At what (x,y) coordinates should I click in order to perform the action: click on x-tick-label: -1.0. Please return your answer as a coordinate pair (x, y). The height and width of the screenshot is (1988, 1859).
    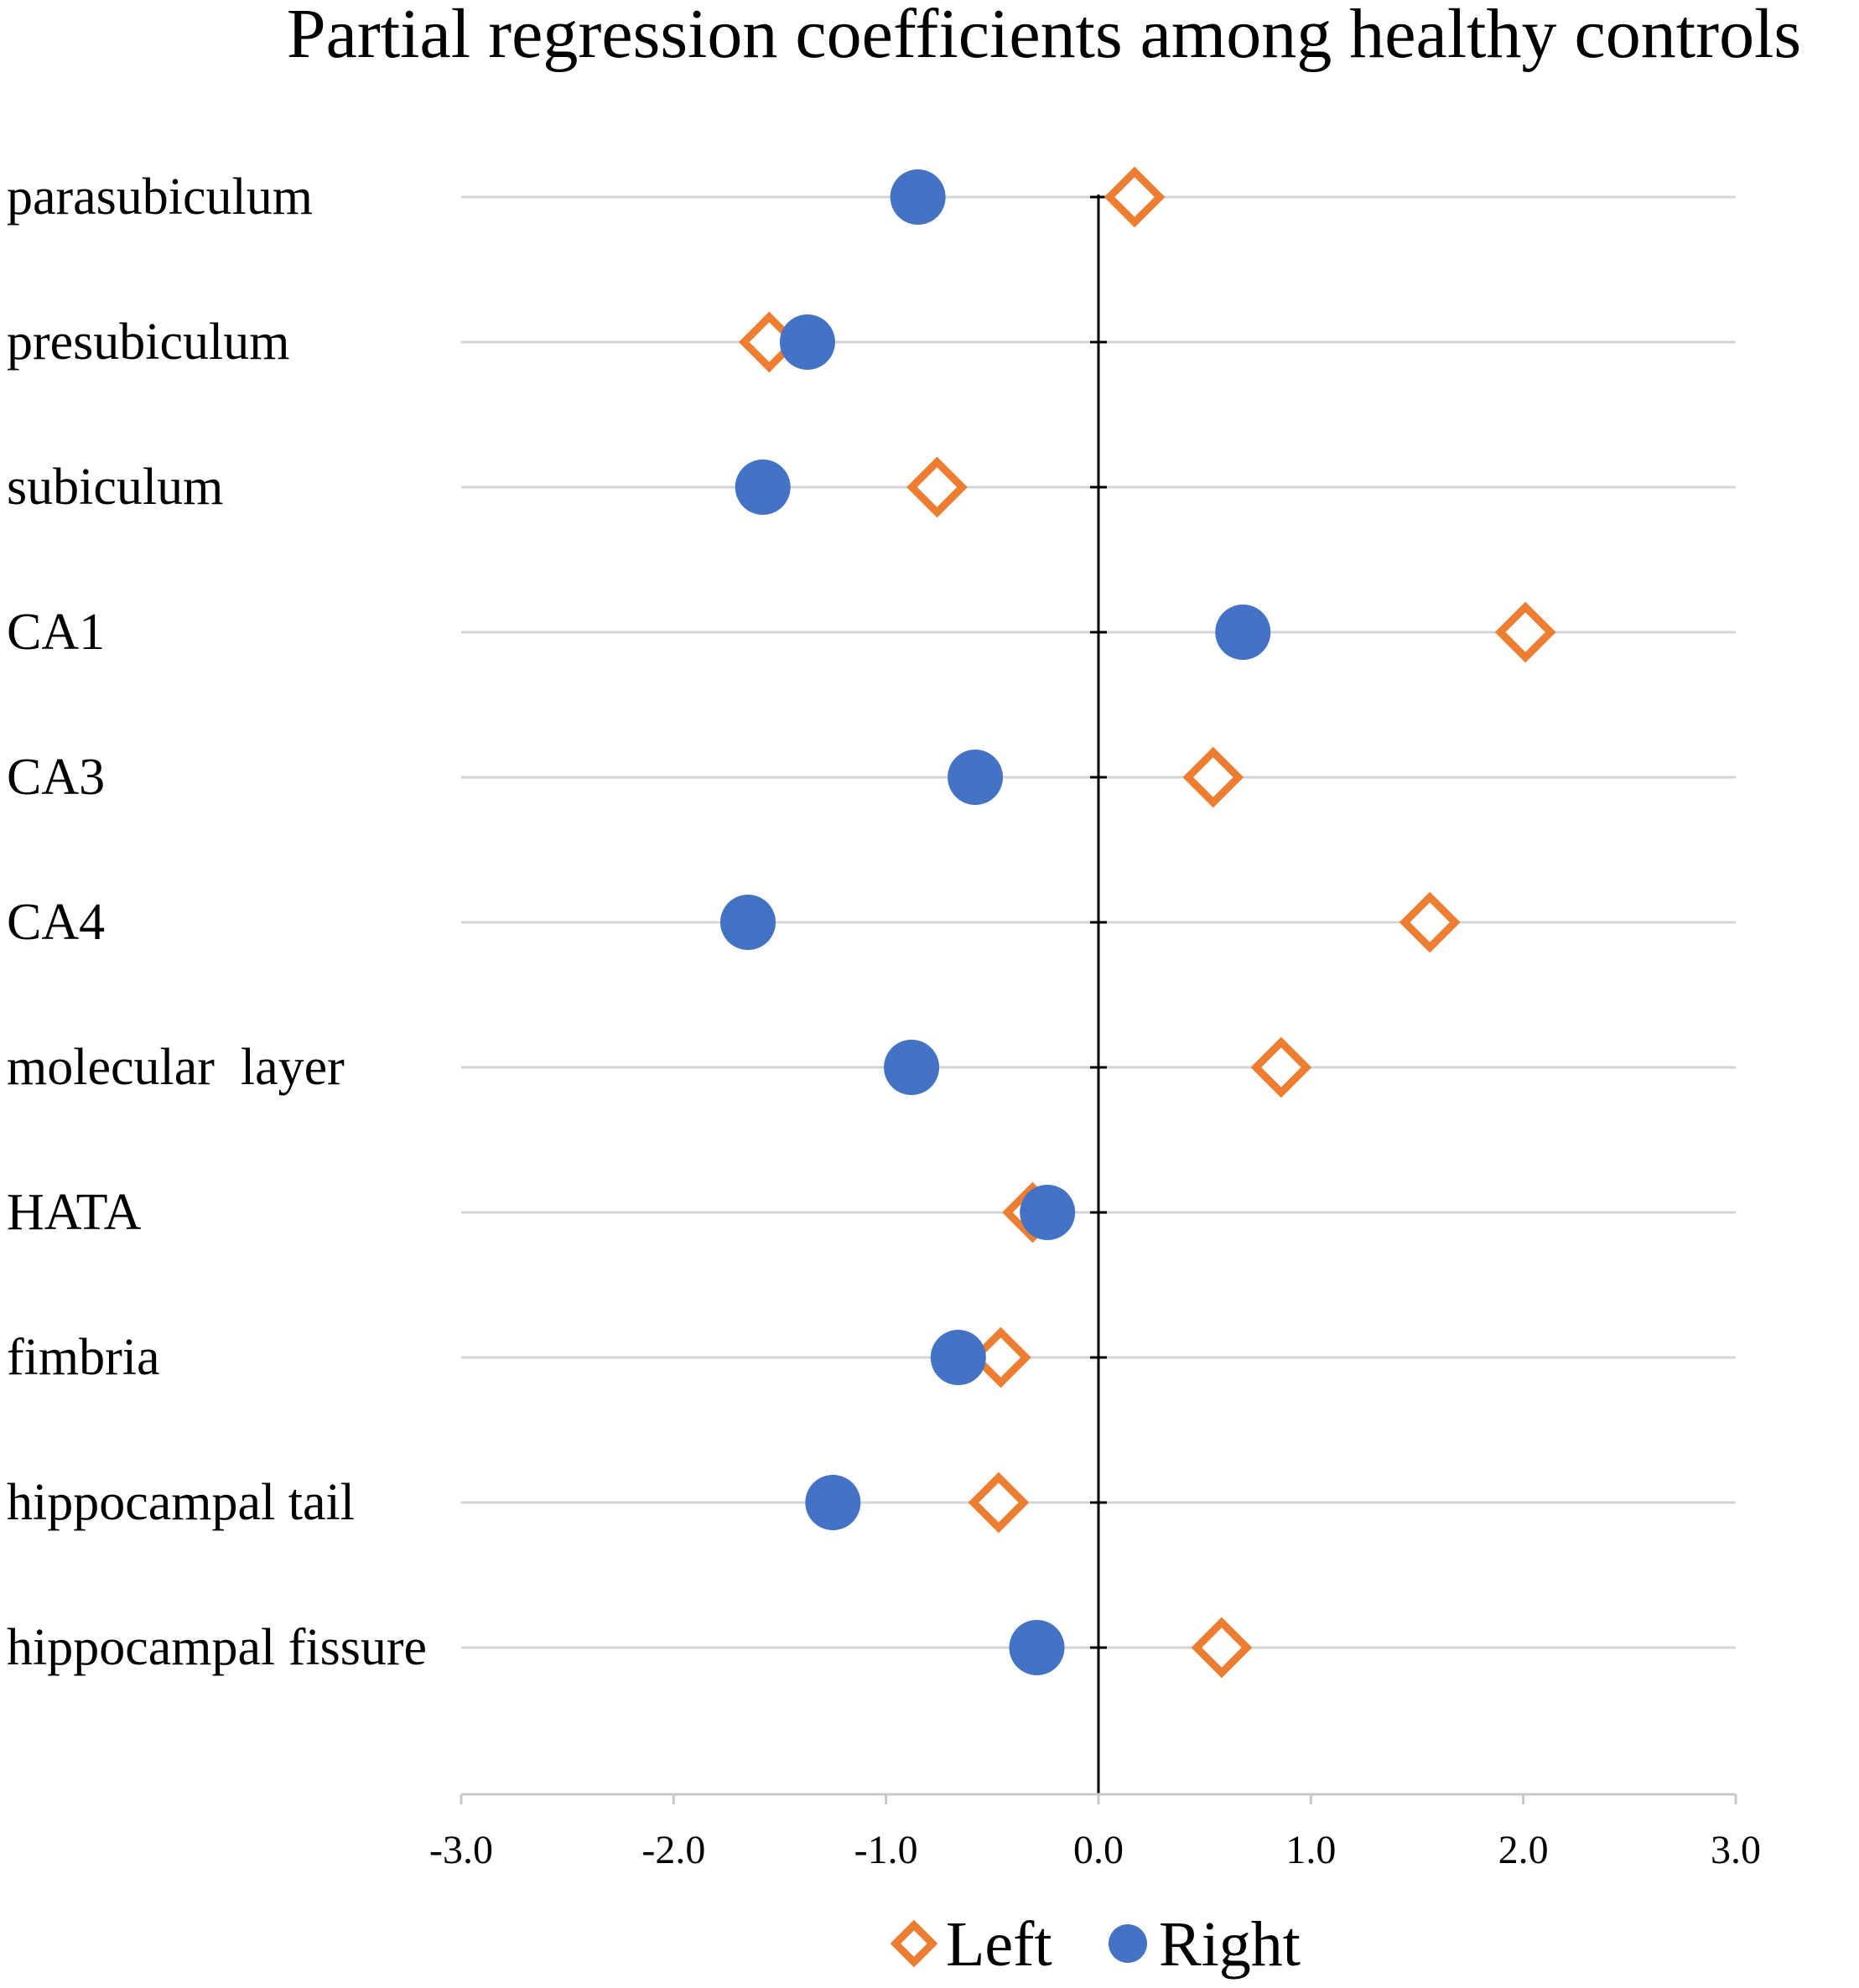
    Looking at the image, I should click on (886, 1850).